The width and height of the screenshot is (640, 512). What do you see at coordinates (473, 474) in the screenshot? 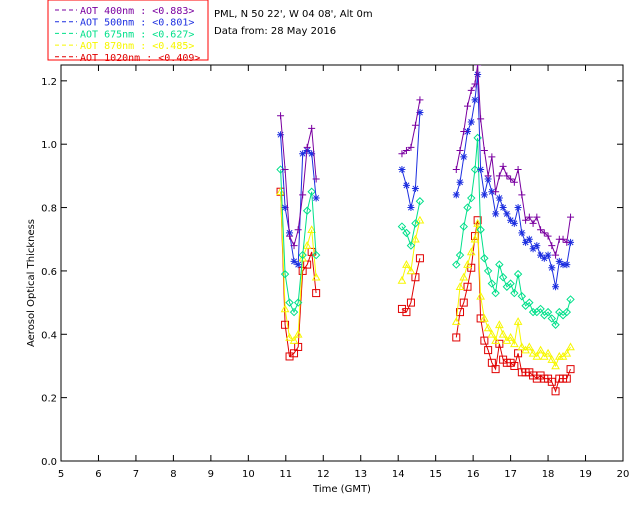
I see `x-tick-label: 16` at bounding box center [473, 474].